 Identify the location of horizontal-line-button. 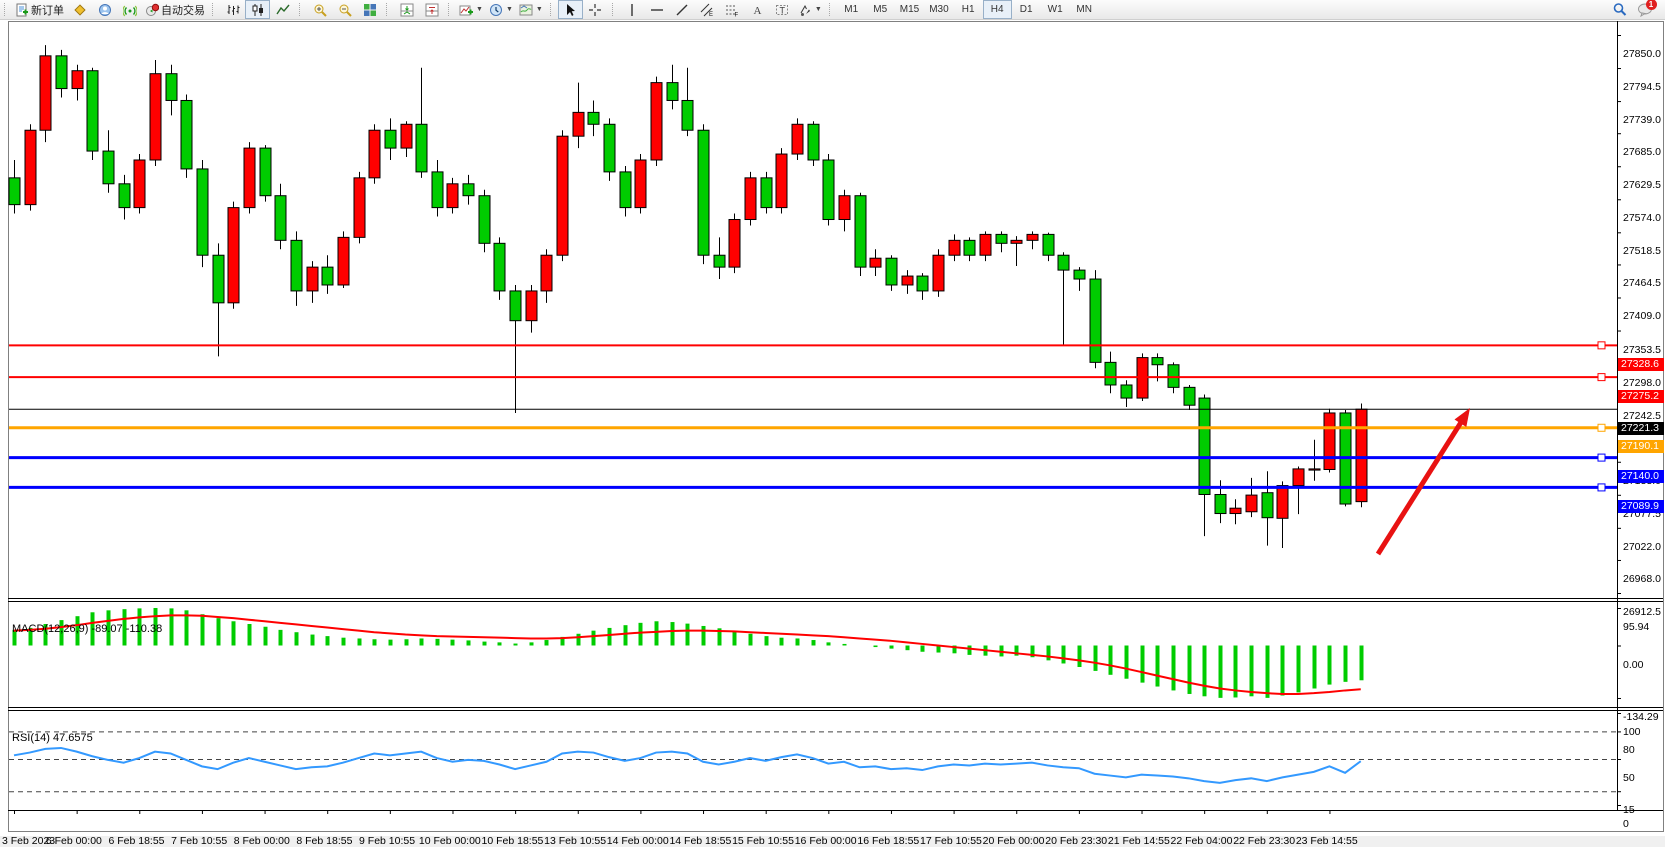
(657, 9).